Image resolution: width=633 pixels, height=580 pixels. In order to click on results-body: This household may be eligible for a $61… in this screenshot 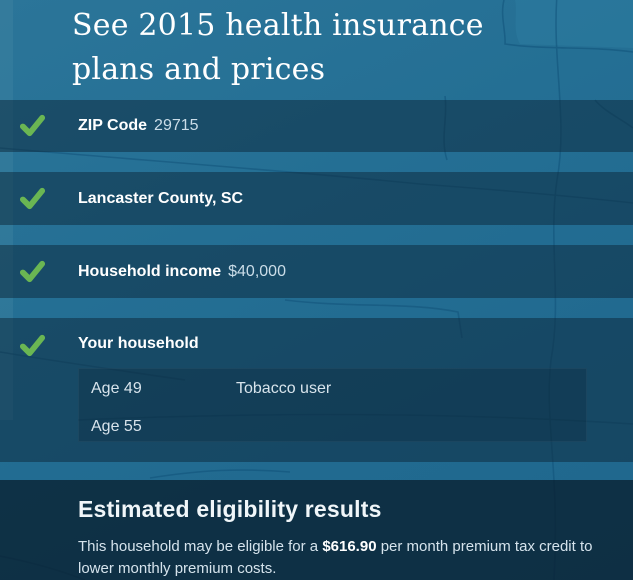, I will do `click(352, 557)`.